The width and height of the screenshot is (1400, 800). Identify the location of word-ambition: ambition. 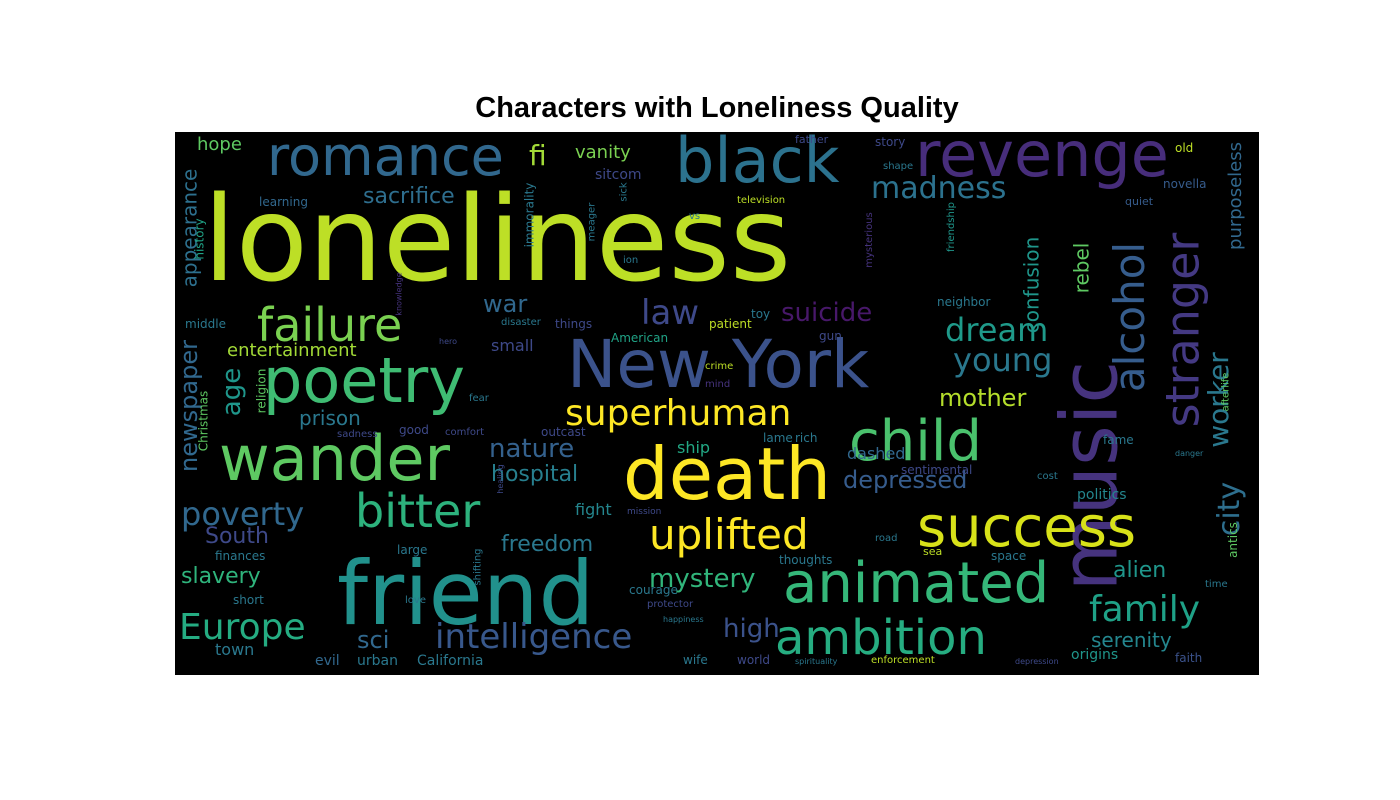
(881, 638).